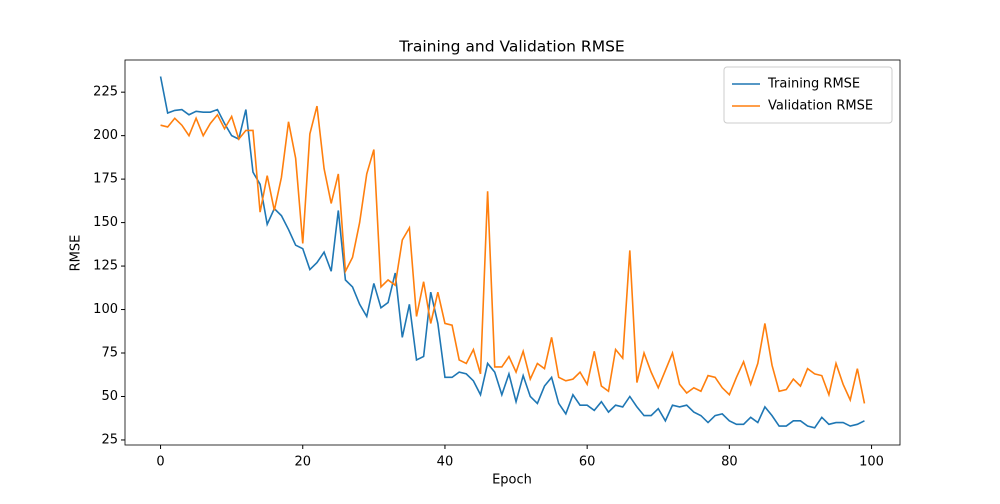 The image size is (1000, 504). Describe the element at coordinates (160, 462) in the screenshot. I see `x-tick-label: 0` at that location.